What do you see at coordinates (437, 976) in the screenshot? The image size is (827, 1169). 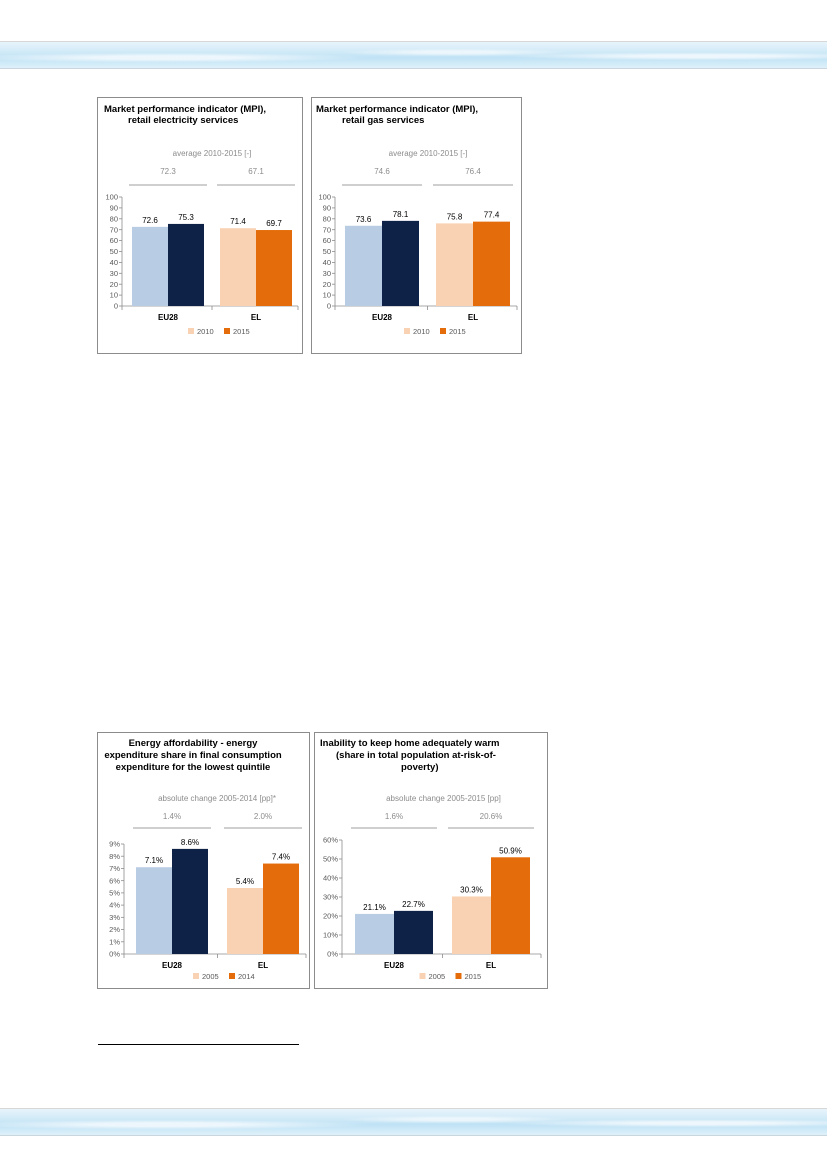 I see `legend-label: 2005` at bounding box center [437, 976].